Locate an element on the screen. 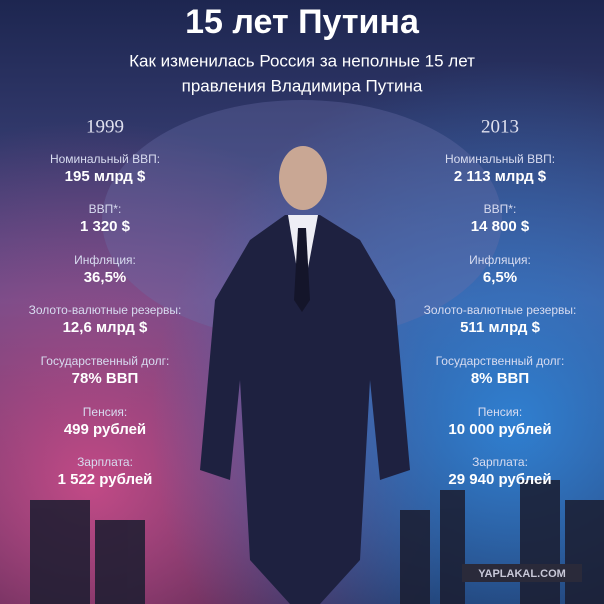 This screenshot has width=604, height=604. stat-value: 14 800 $ is located at coordinates (500, 226).